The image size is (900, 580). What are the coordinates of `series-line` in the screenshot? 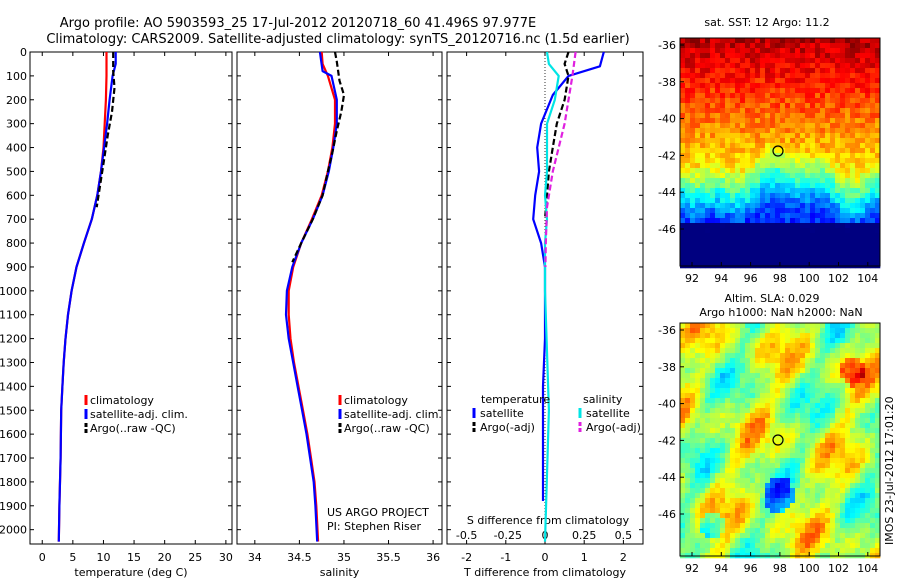 It's located at (560, 159).